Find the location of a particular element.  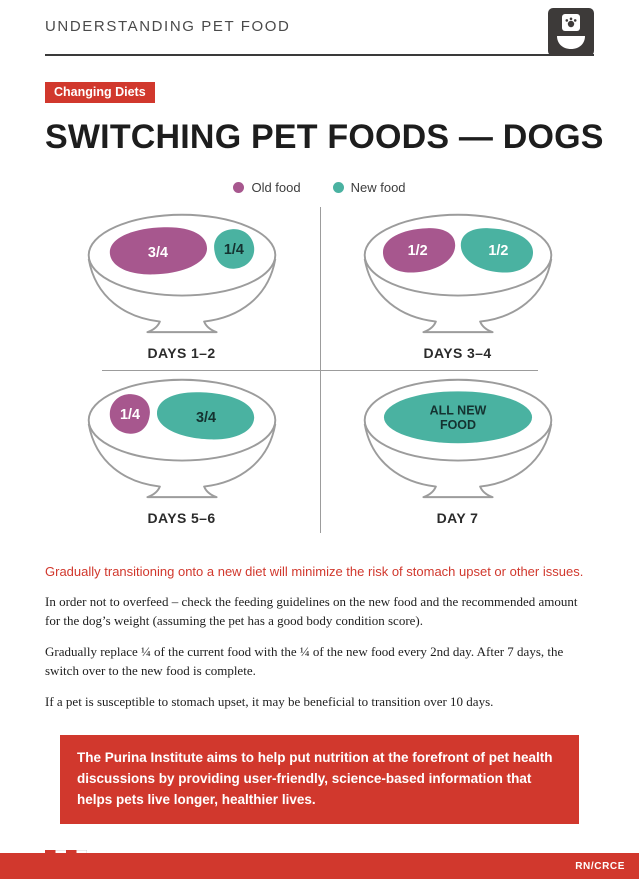

old-food-fraction-label: 3/4 is located at coordinates (157, 253).